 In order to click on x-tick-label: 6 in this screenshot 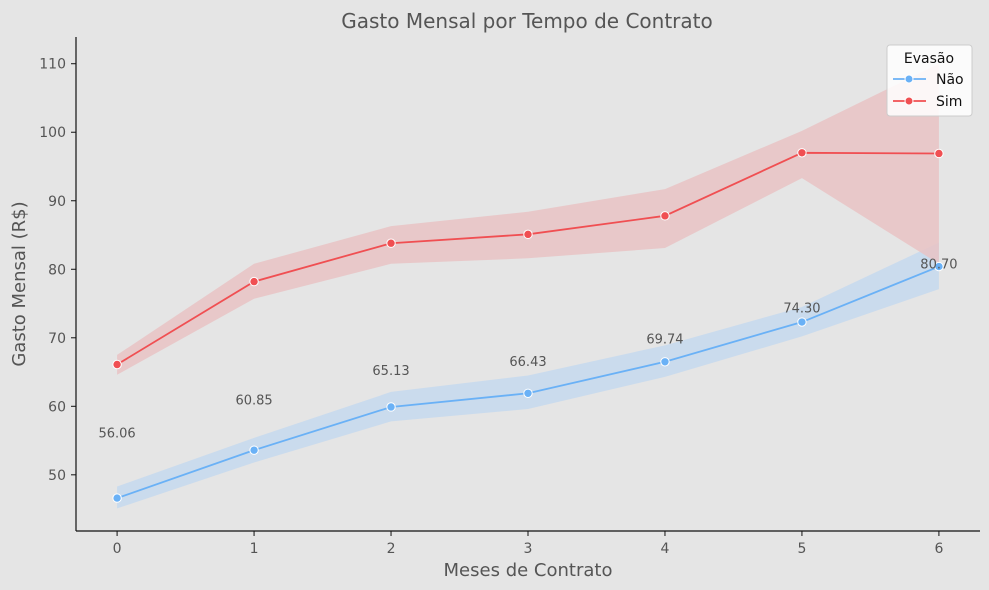, I will do `click(938, 549)`.